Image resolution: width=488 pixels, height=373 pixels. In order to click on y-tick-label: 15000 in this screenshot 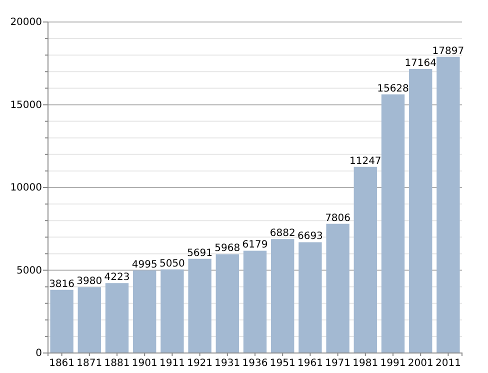, I will do `click(26, 105)`.